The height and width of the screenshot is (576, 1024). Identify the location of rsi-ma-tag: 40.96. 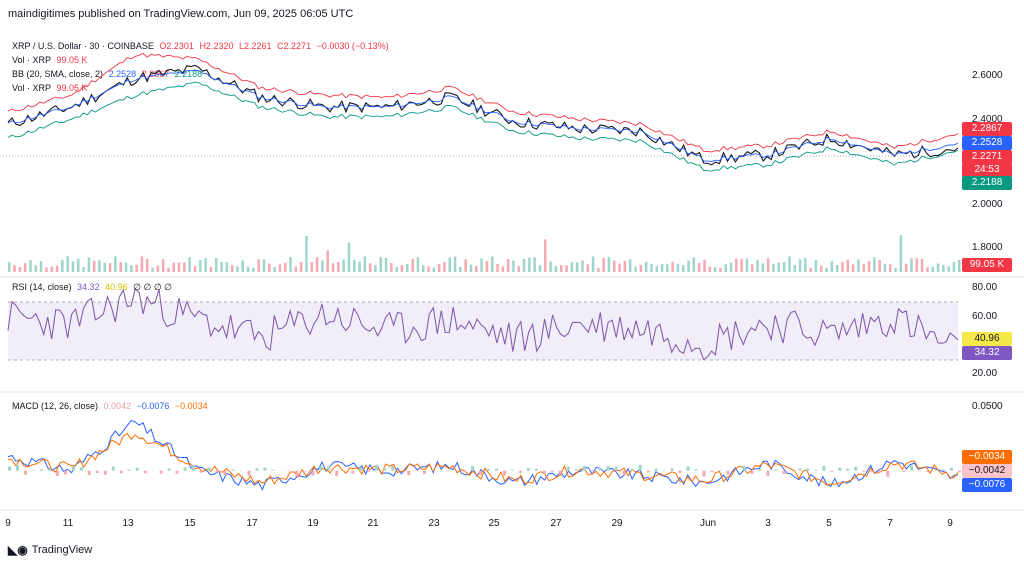
(987, 339).